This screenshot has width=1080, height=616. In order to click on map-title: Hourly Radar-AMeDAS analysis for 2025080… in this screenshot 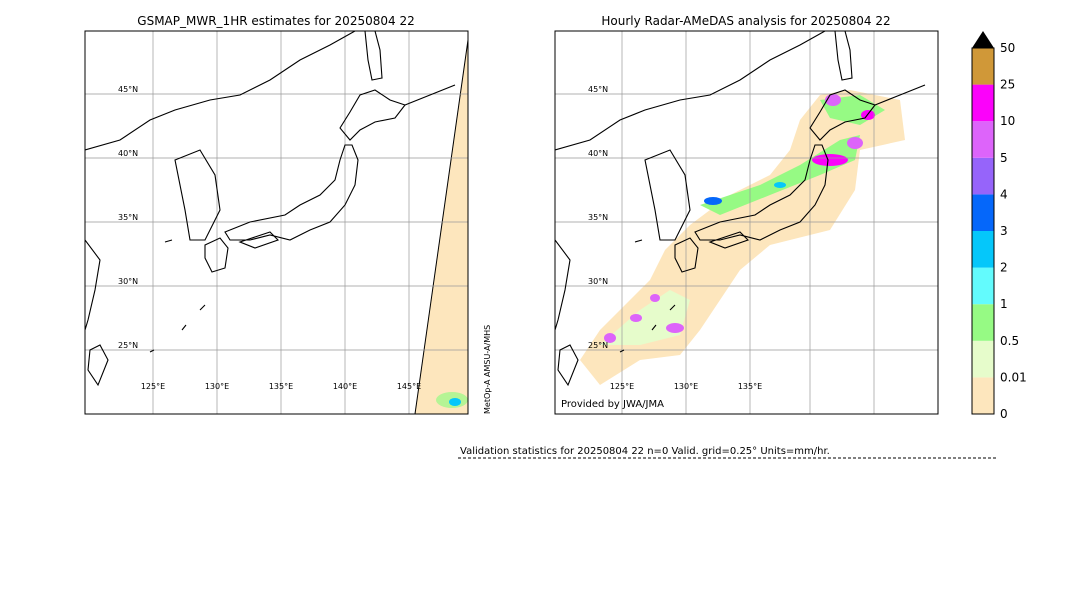, I will do `click(745, 21)`.